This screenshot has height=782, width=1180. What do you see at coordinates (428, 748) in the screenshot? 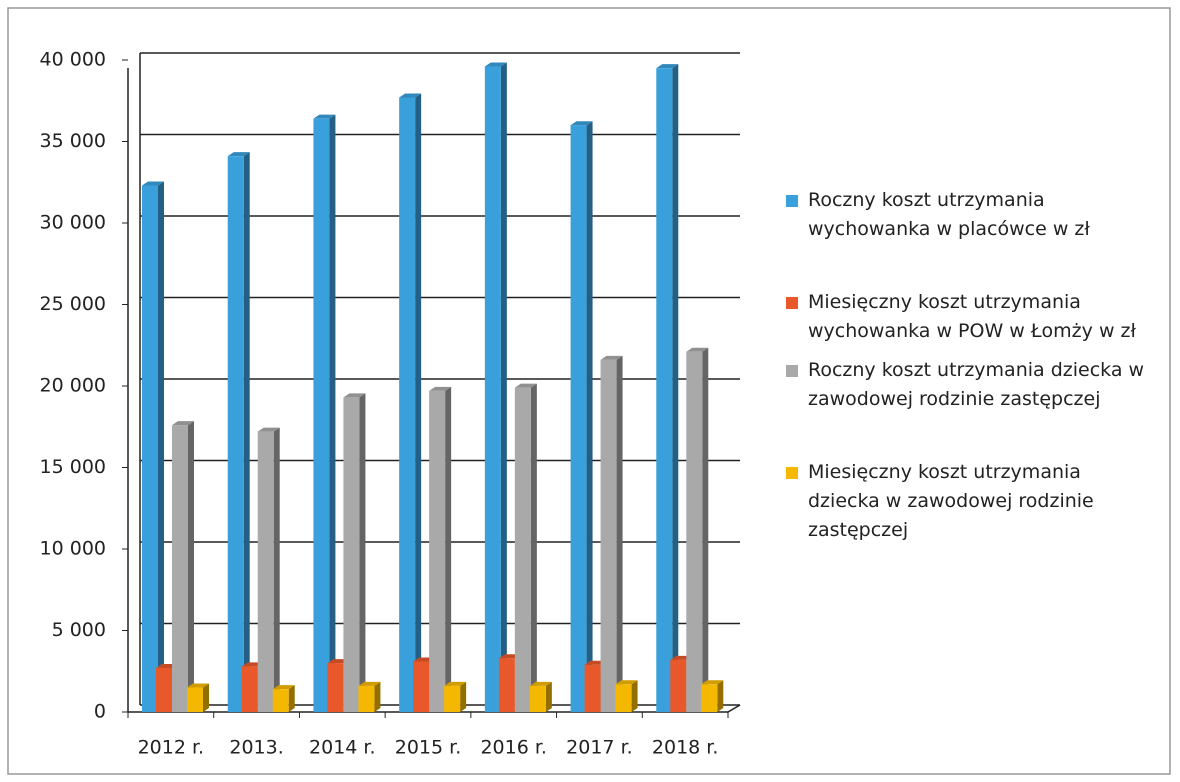
I see `x-tick-label: 2015 r.` at bounding box center [428, 748].